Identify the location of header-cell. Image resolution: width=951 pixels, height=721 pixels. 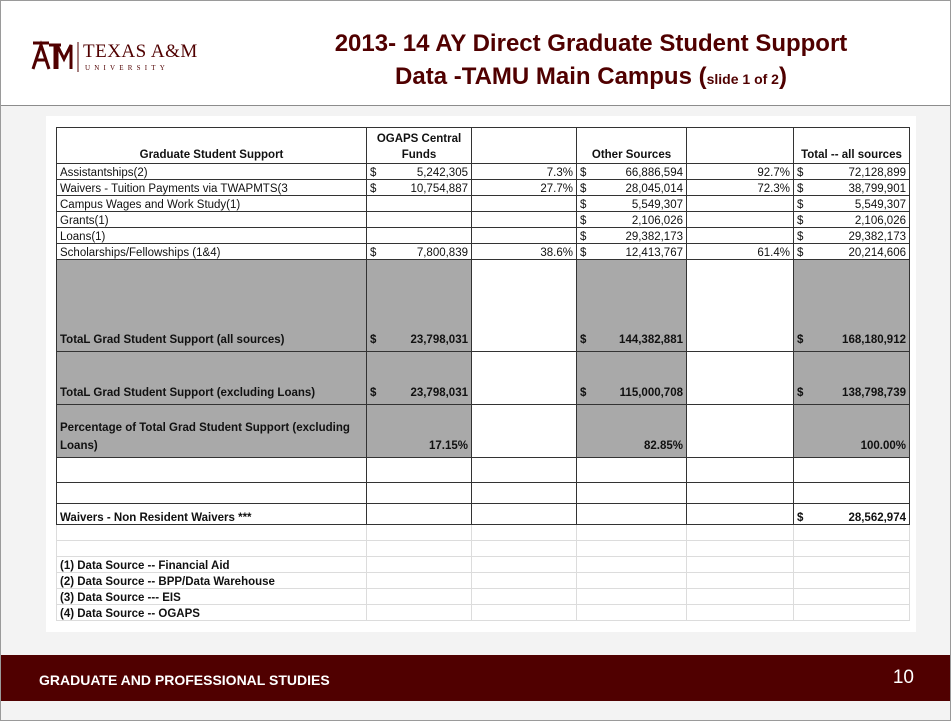
(740, 145).